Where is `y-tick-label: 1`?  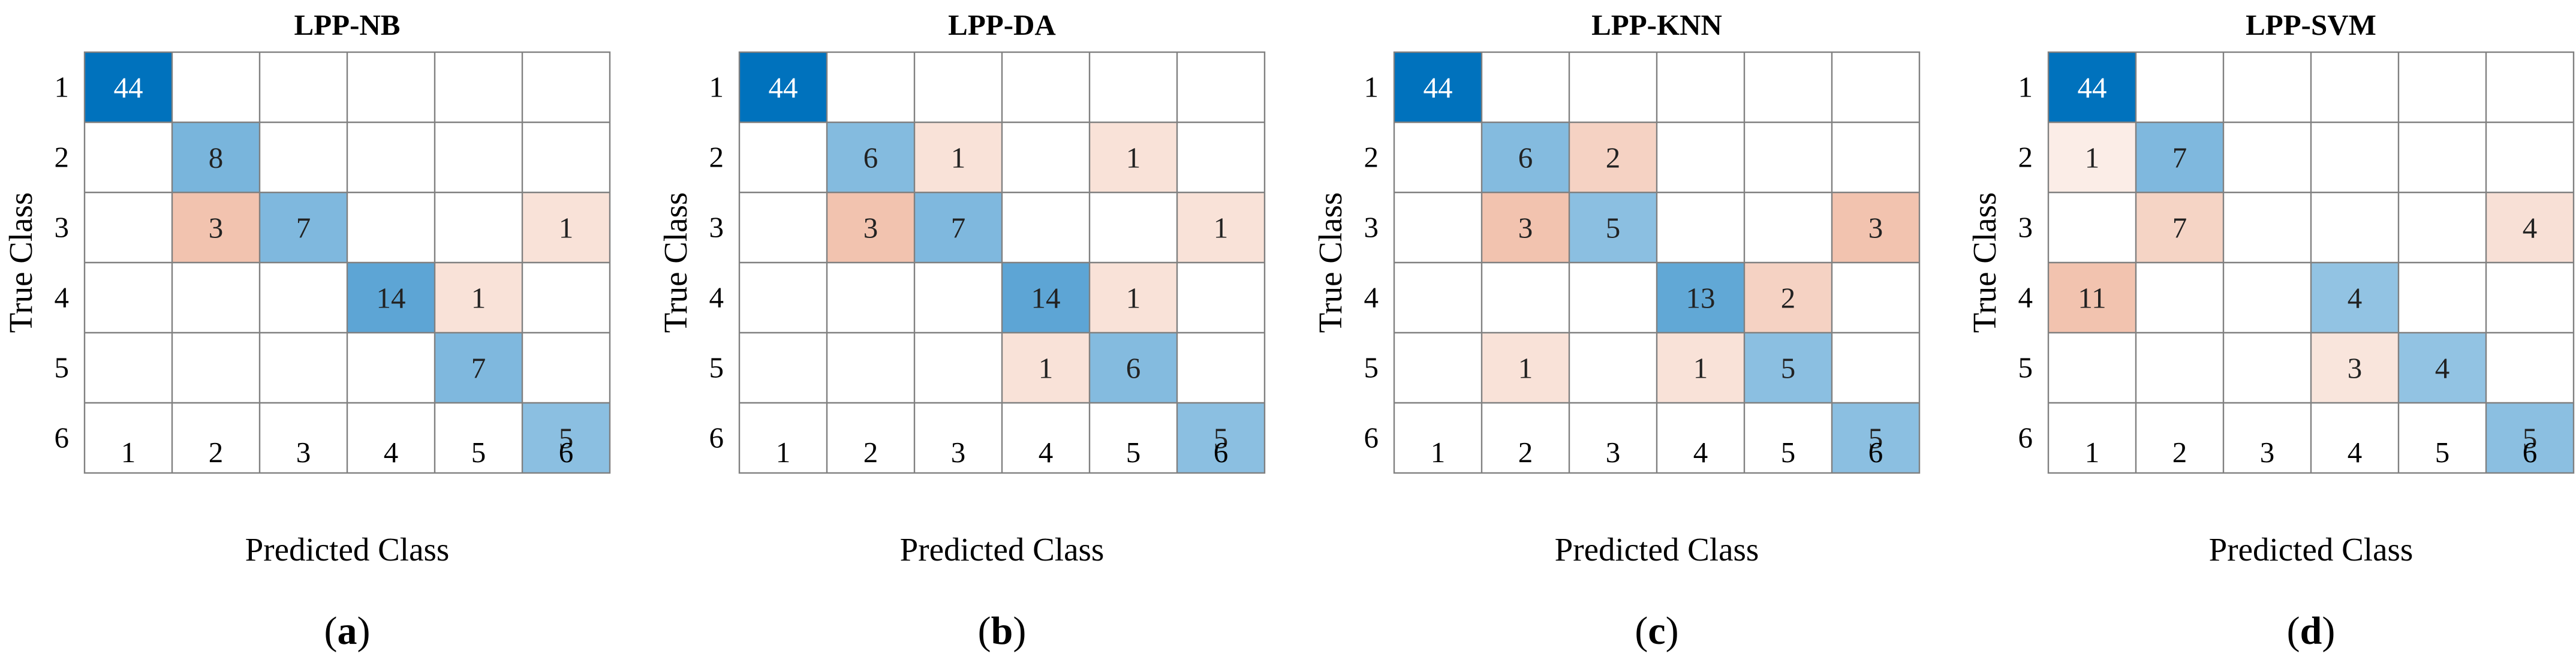
y-tick-label: 1 is located at coordinates (62, 87).